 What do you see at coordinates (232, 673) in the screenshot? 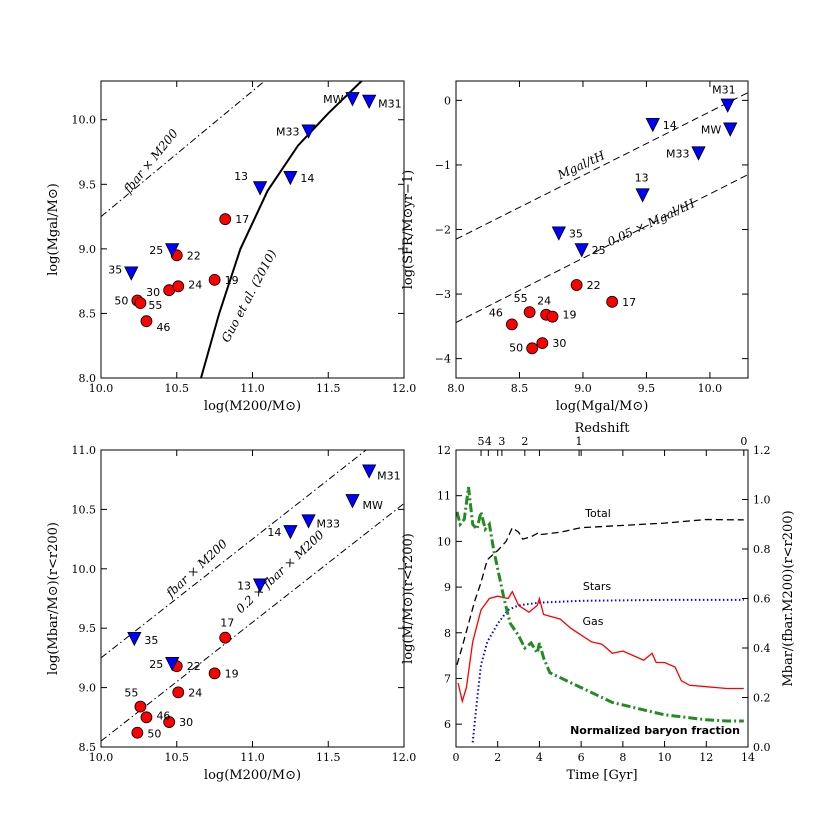
I see `p3-point-label: 19` at bounding box center [232, 673].